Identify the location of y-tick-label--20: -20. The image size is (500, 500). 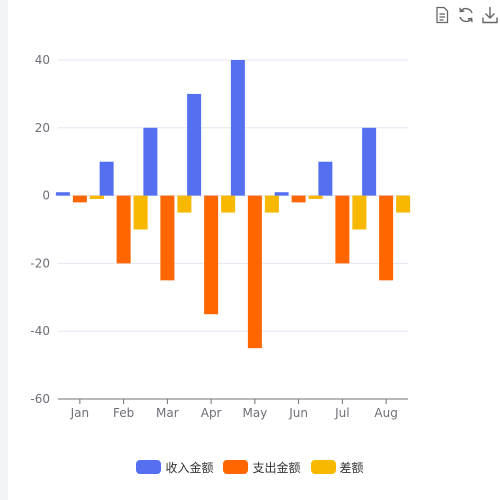
(40, 263).